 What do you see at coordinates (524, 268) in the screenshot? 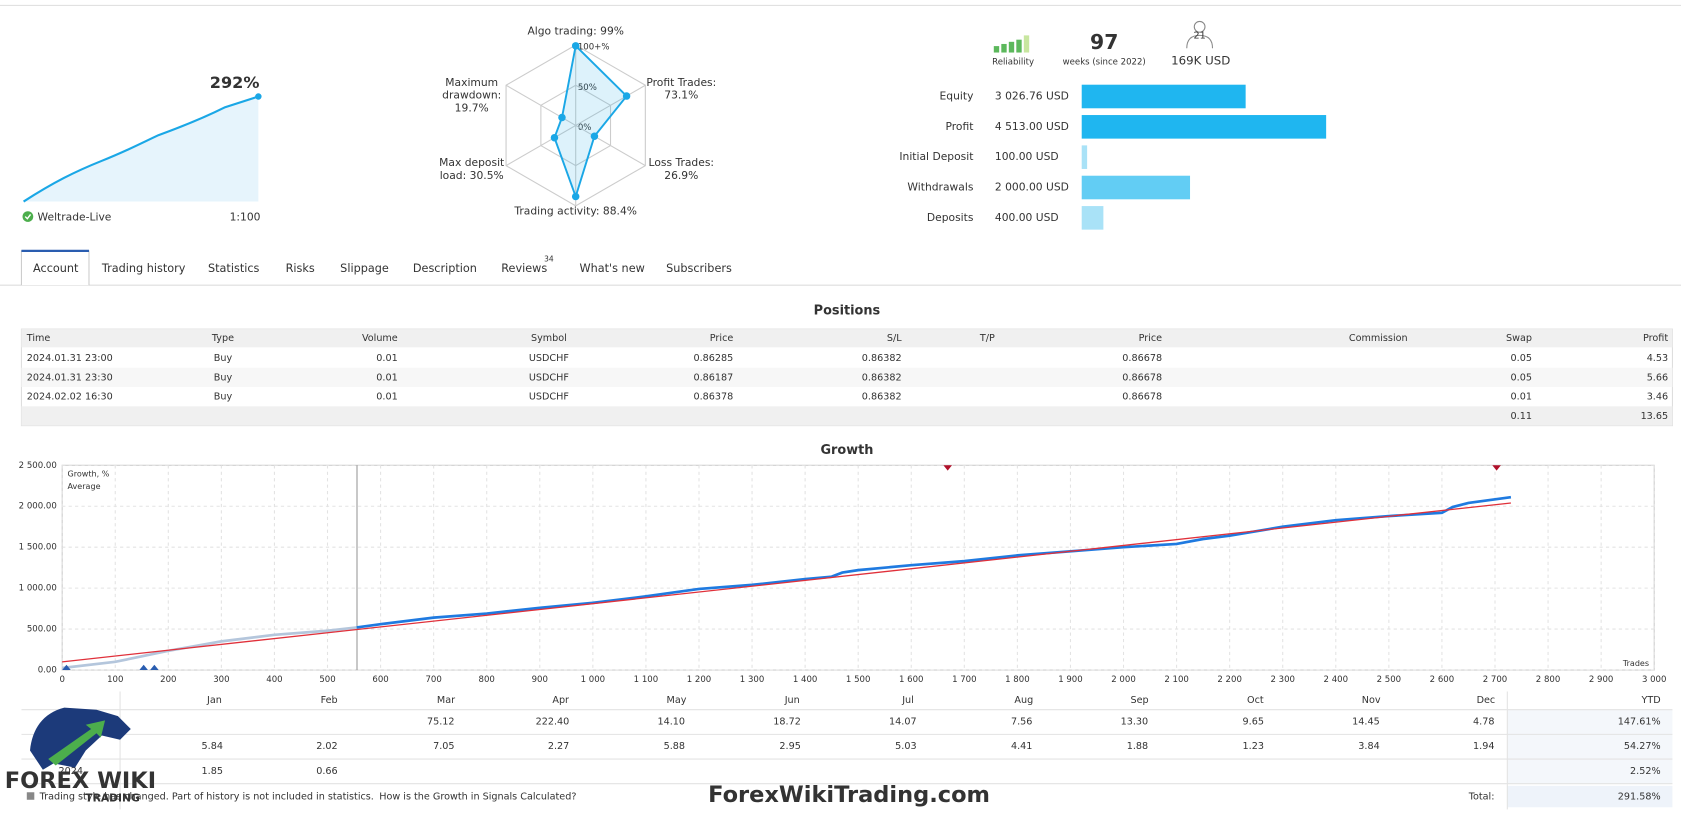
I see `tab: Reviews` at bounding box center [524, 268].